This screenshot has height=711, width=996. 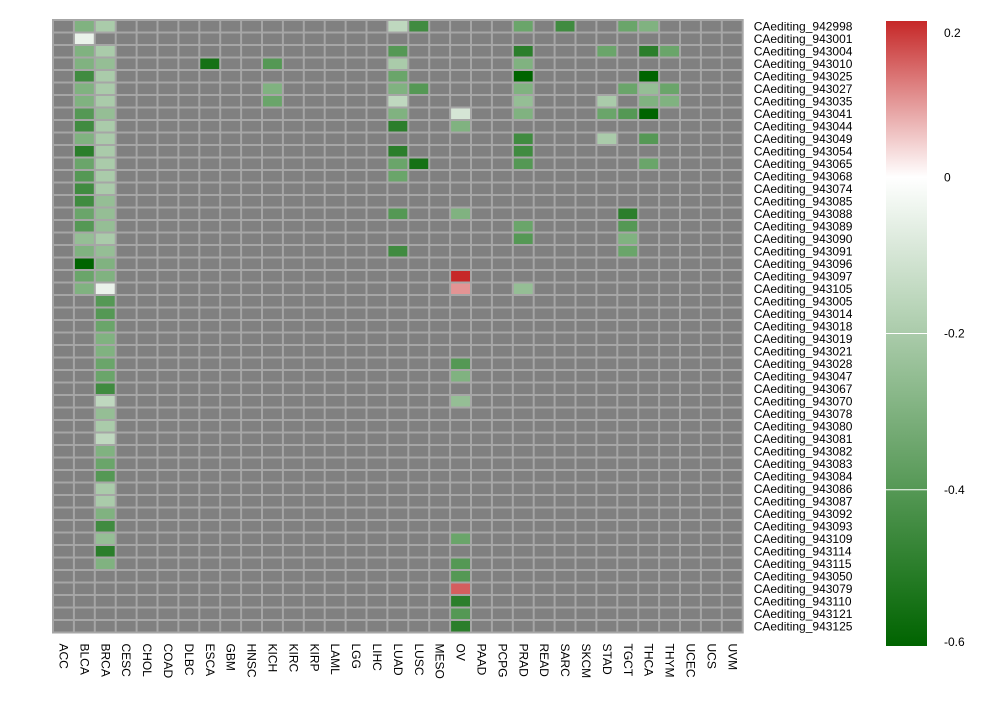 I want to click on row-label: CAediting_943070, so click(x=803, y=401).